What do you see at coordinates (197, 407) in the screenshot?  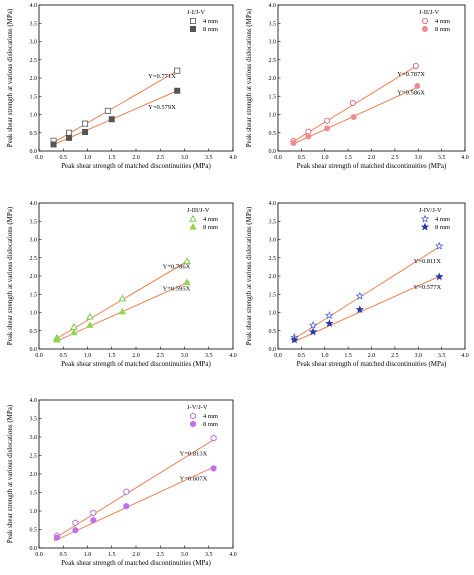 I see `legend-title: J-V/J-V` at bounding box center [197, 407].